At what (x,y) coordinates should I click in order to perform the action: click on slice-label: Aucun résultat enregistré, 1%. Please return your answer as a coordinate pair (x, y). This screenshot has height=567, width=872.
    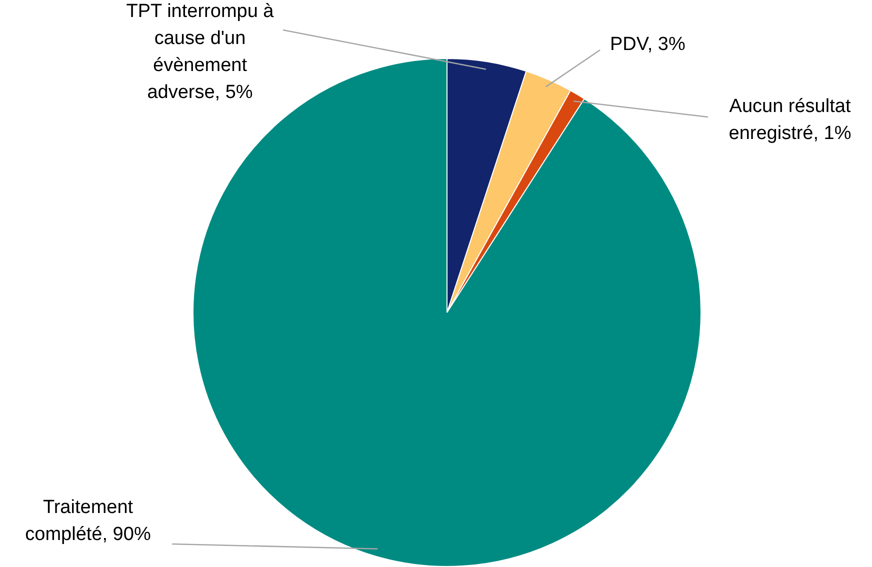
    Looking at the image, I should click on (790, 120).